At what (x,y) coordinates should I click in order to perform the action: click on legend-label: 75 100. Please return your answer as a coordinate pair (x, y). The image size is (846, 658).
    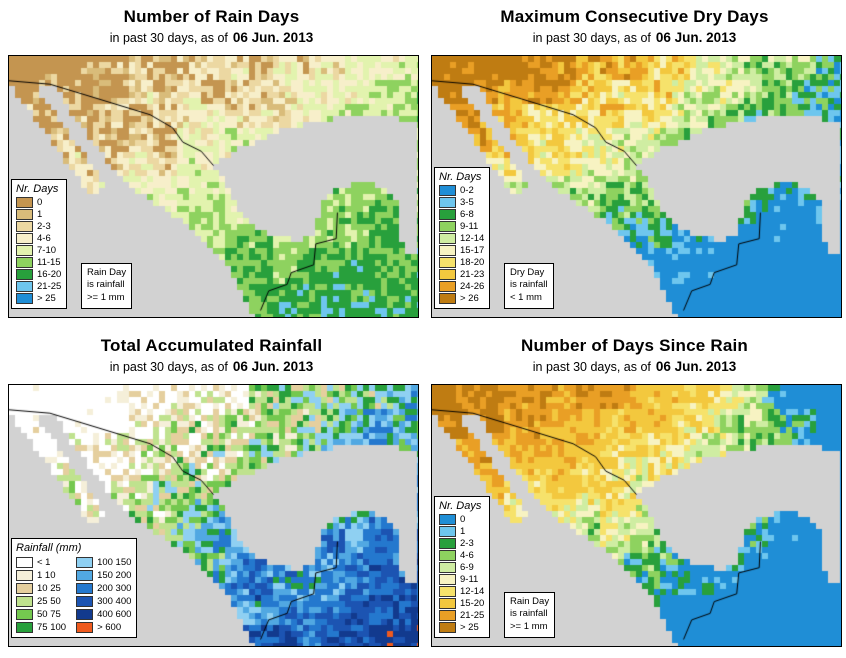
    Looking at the image, I should click on (52, 627).